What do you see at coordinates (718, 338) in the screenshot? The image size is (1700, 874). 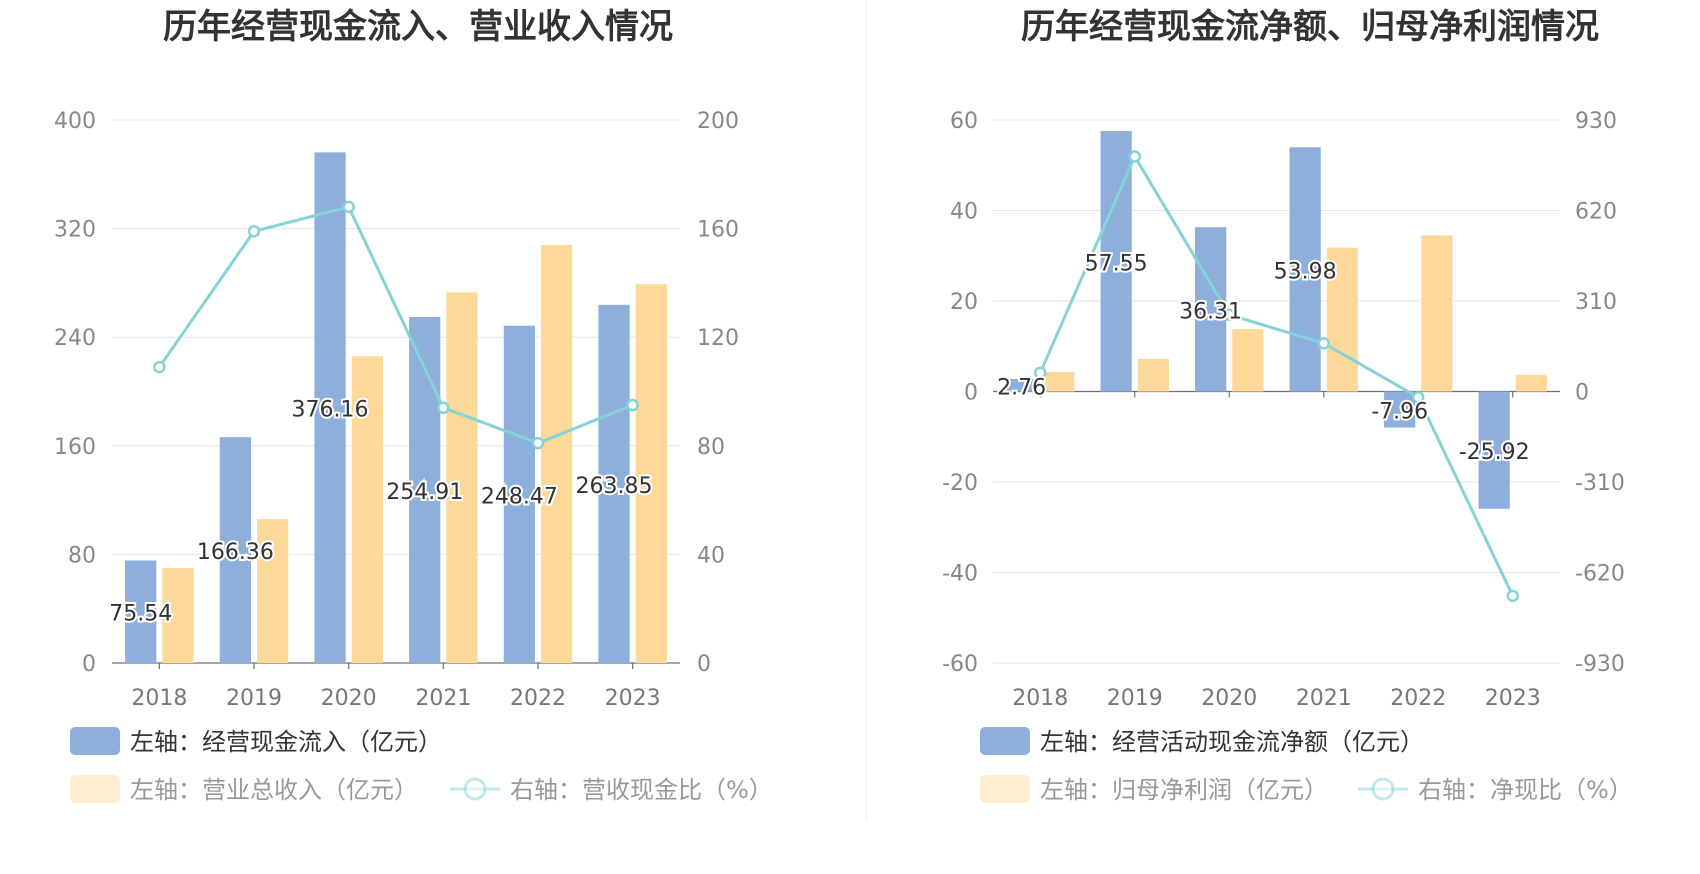 I see `y-right-tick-label: 120` at bounding box center [718, 338].